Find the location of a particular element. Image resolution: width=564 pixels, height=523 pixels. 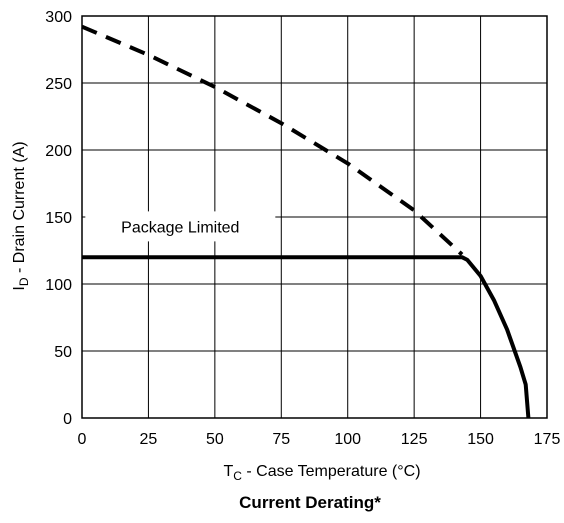

x-tick-label: 50 is located at coordinates (215, 439).